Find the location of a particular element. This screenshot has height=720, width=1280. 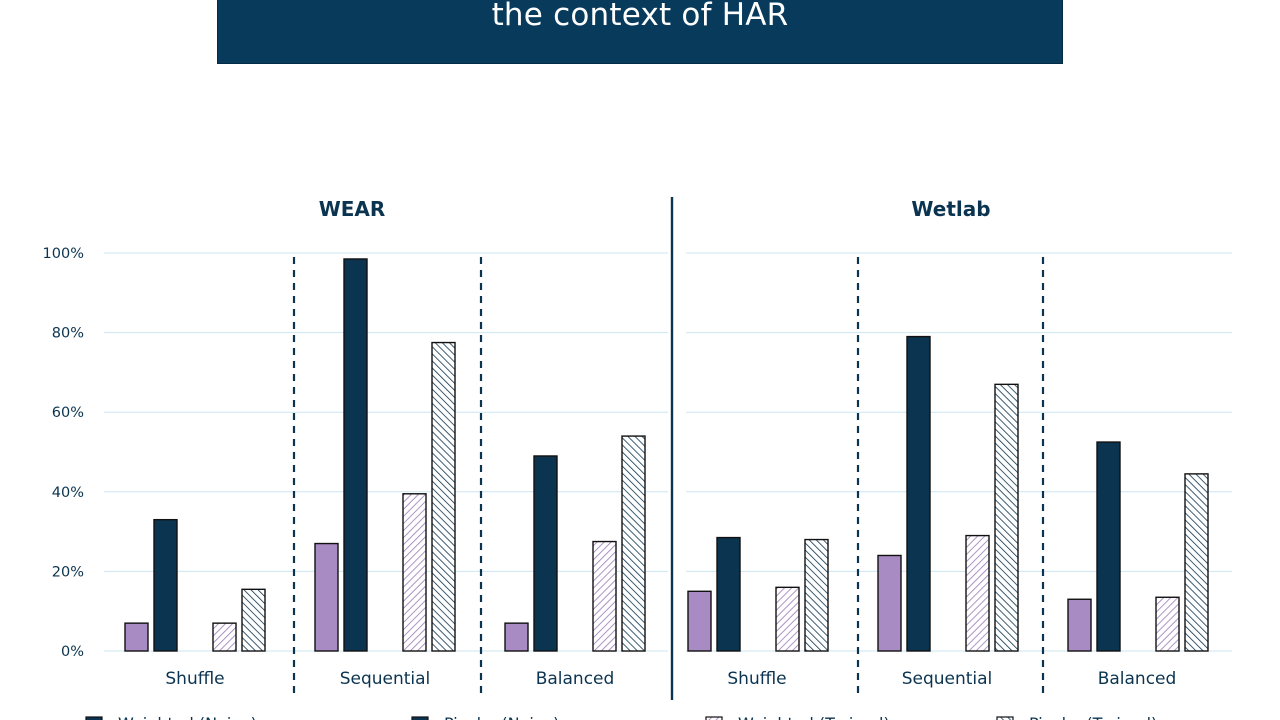

legend-label: Weighted (Naive) is located at coordinates (187, 717).